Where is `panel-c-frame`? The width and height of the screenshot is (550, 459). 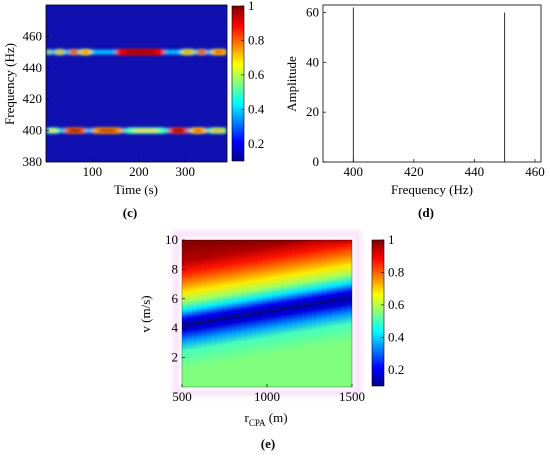
panel-c-frame is located at coordinates (136, 83).